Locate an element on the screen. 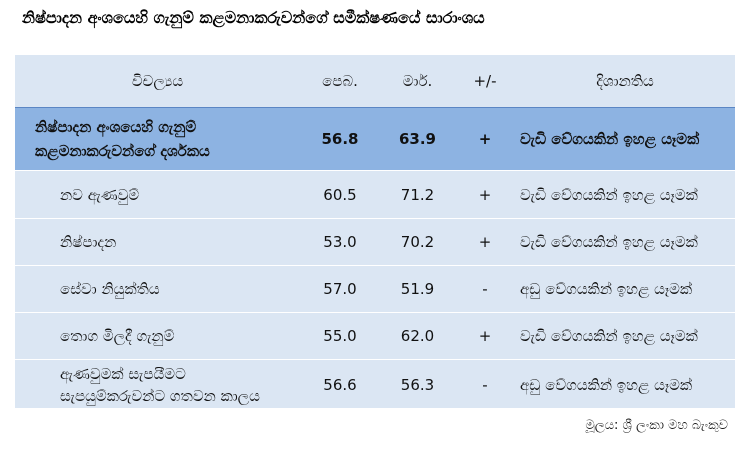 The width and height of the screenshot is (750, 465). source-note: මූලය: ශ්‍රී ලංකා මහ බැංකුව is located at coordinates (656, 425).